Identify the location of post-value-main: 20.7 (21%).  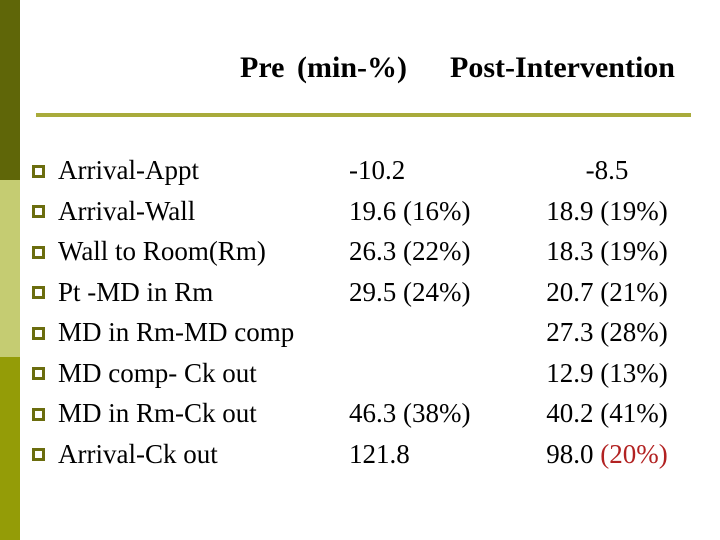
(607, 291).